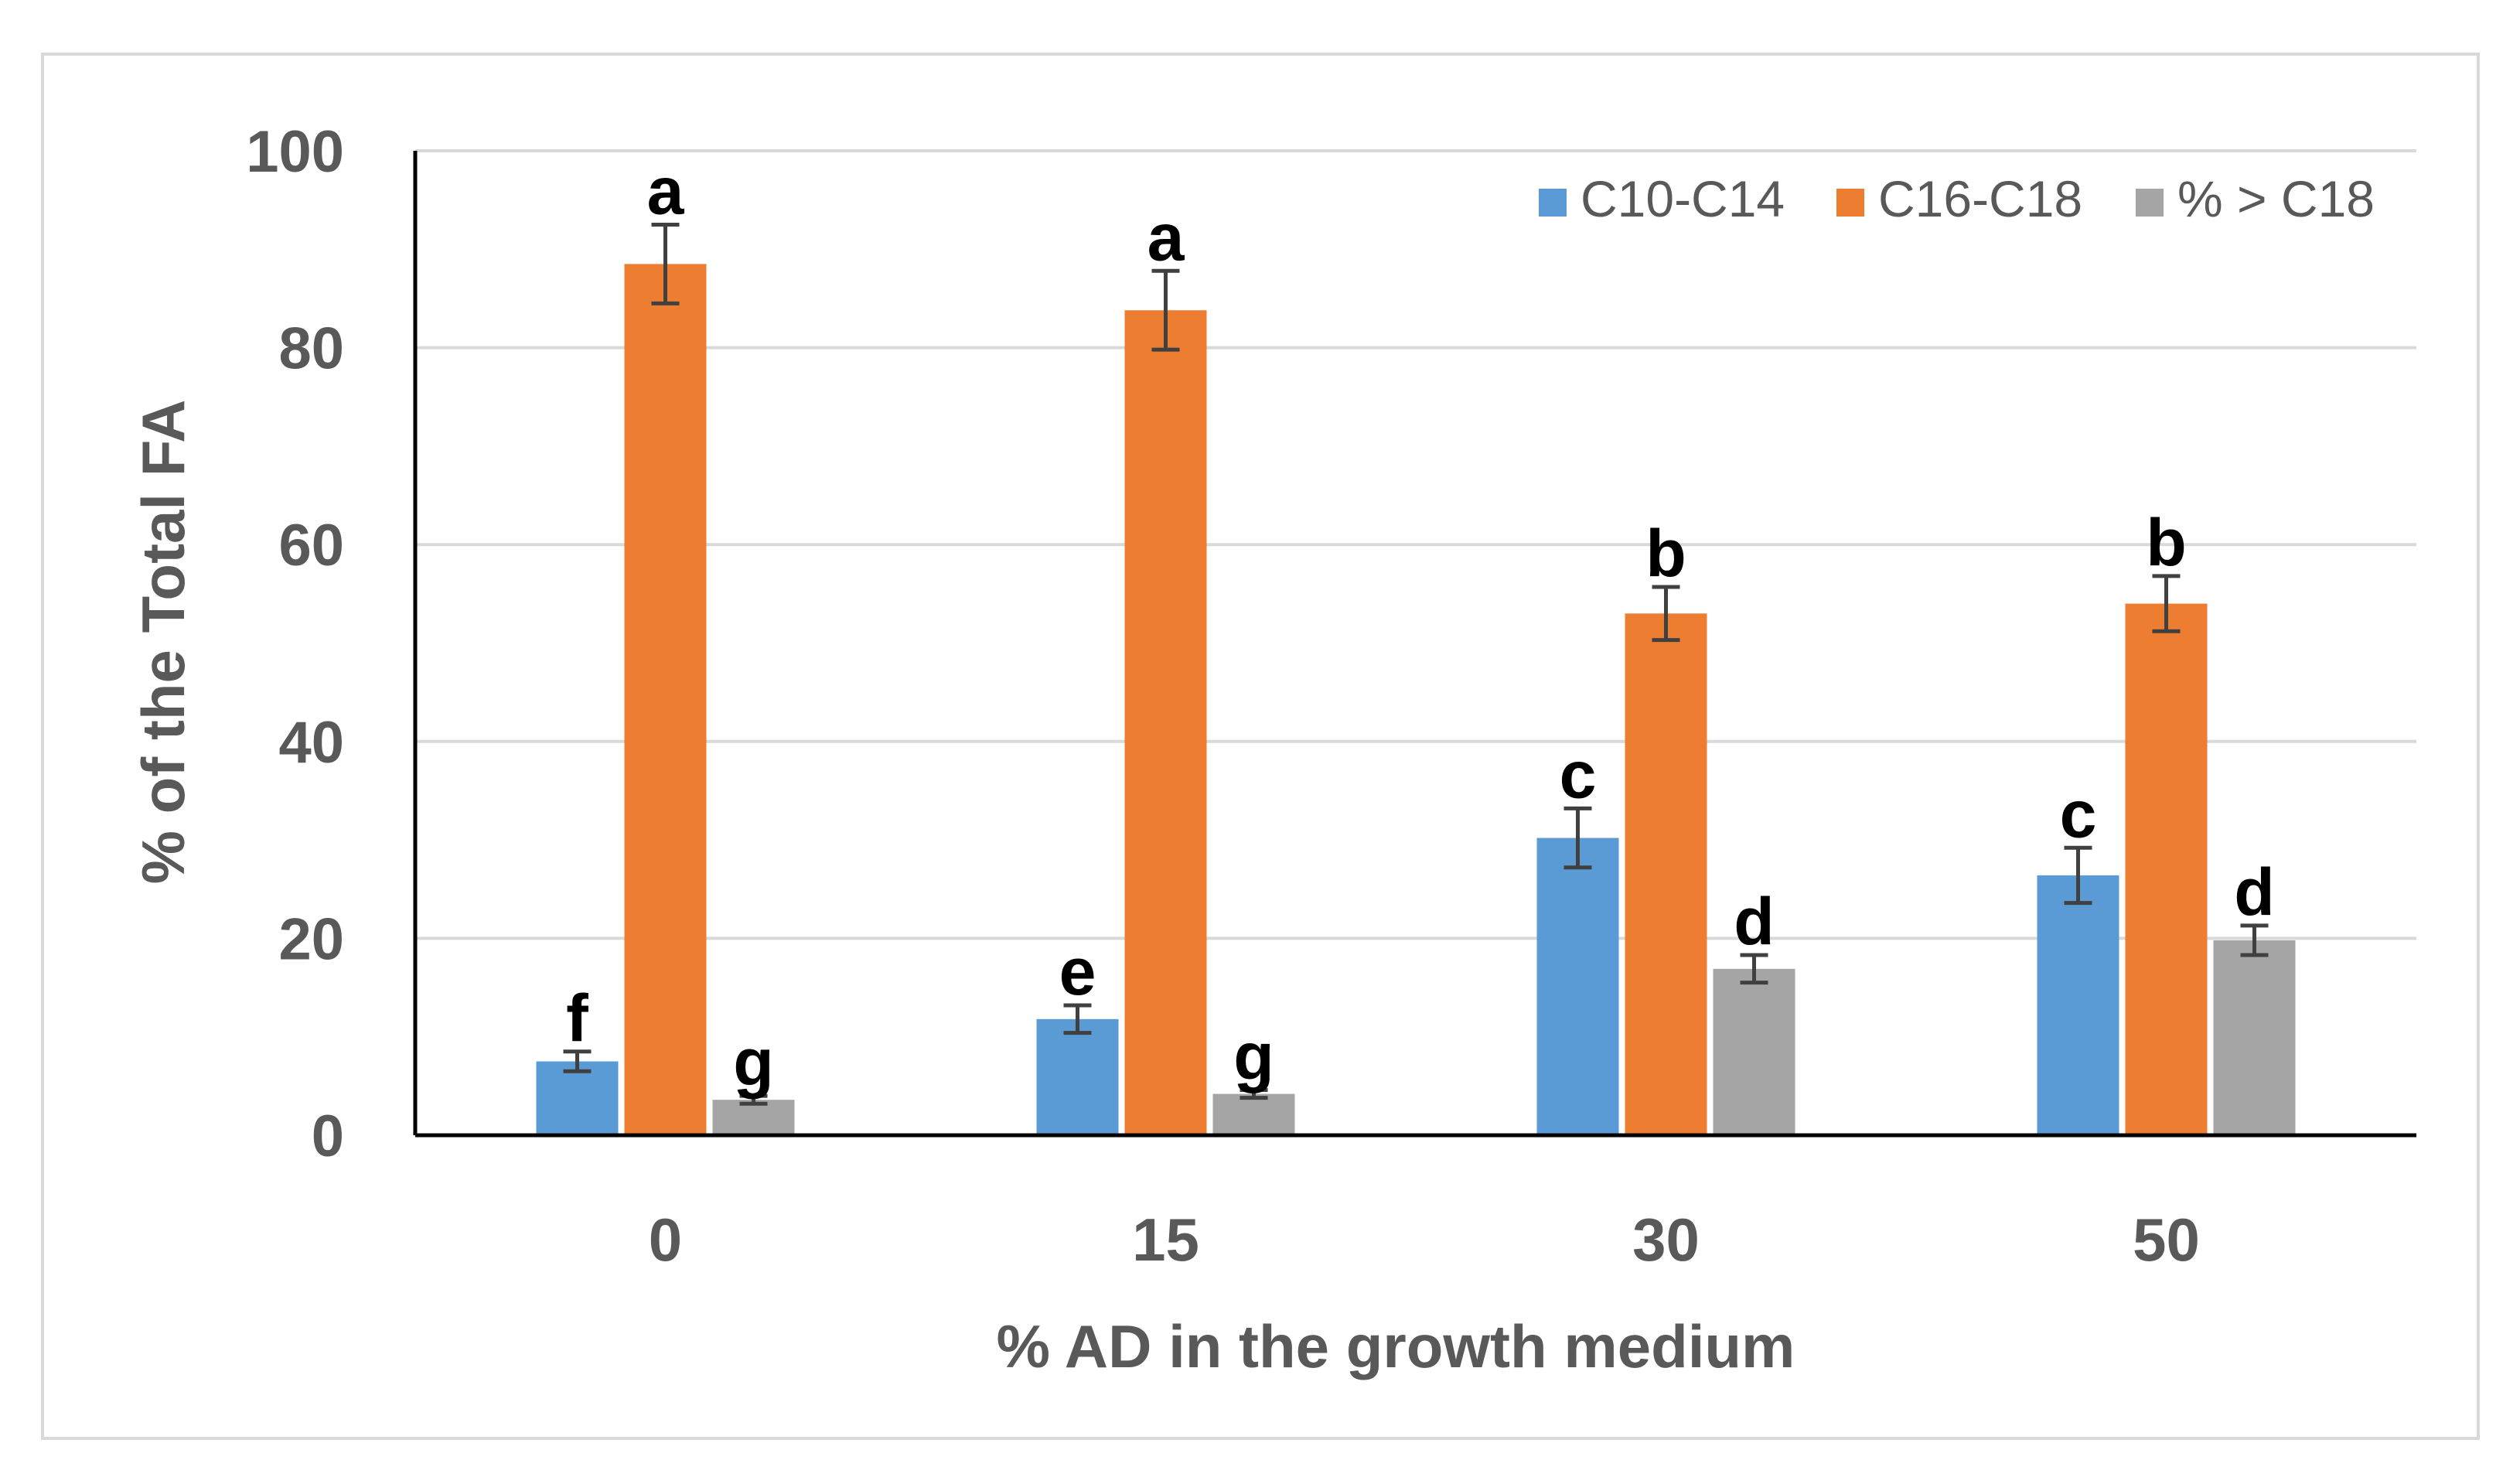 This screenshot has width=2520, height=1467. I want to click on x-tick-label: 15, so click(1165, 1240).